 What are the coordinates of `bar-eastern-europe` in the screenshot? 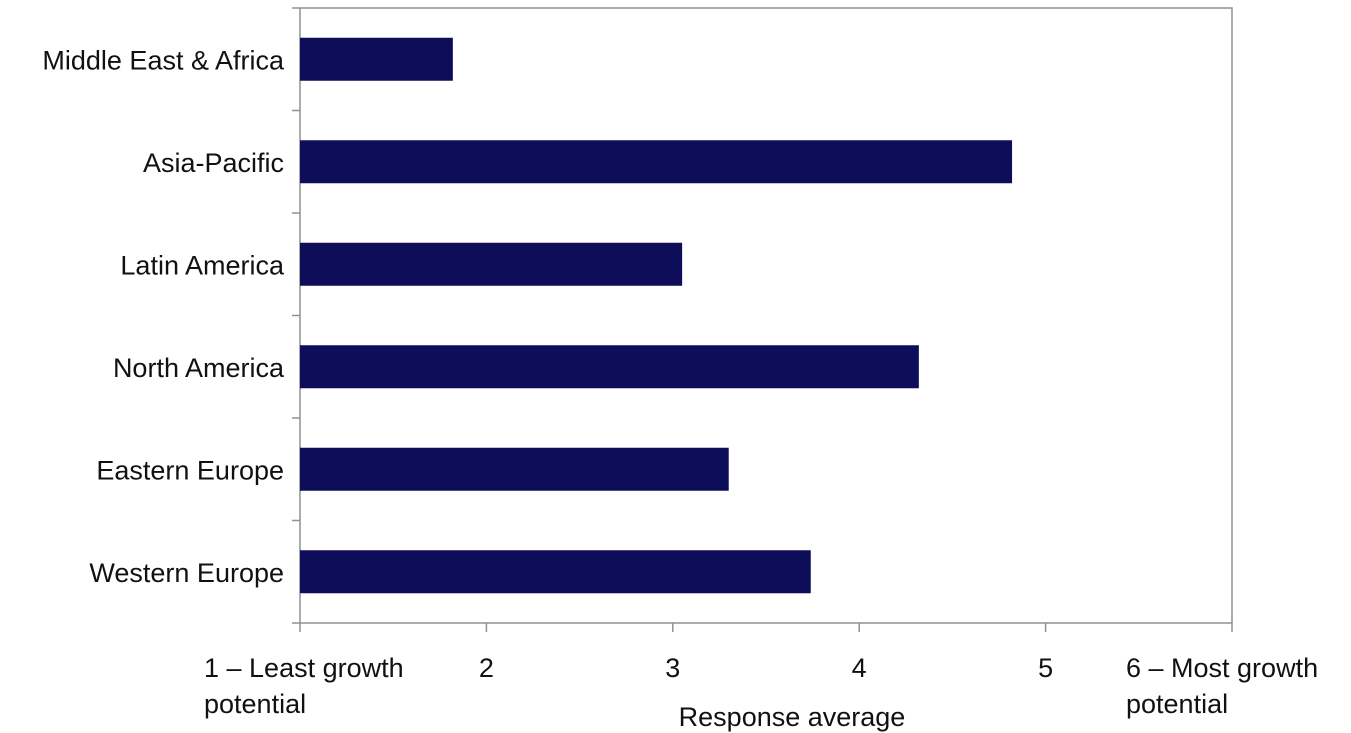 It's located at (514, 469).